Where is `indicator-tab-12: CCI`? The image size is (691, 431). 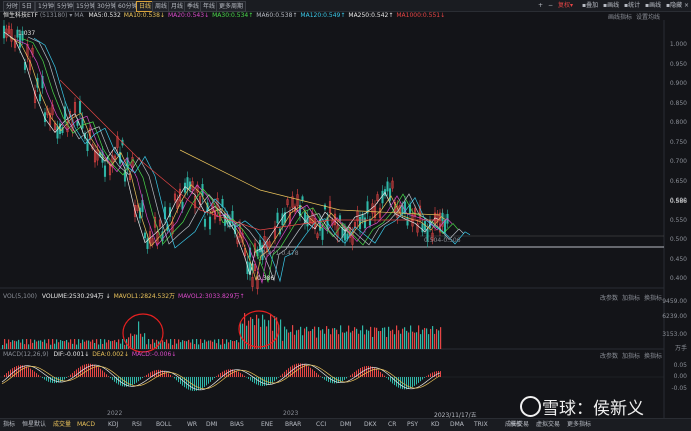
indicator-tab-12: CCI is located at coordinates (321, 425).